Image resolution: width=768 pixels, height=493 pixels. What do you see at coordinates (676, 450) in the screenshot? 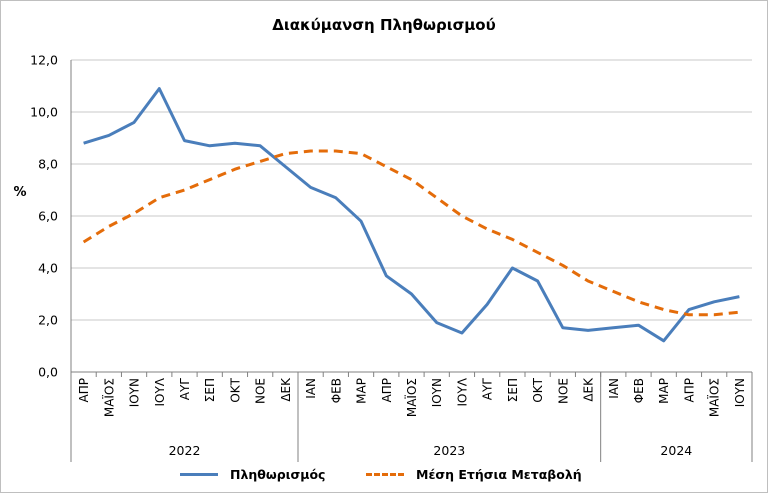
I see `year-label: 2024` at bounding box center [676, 450].